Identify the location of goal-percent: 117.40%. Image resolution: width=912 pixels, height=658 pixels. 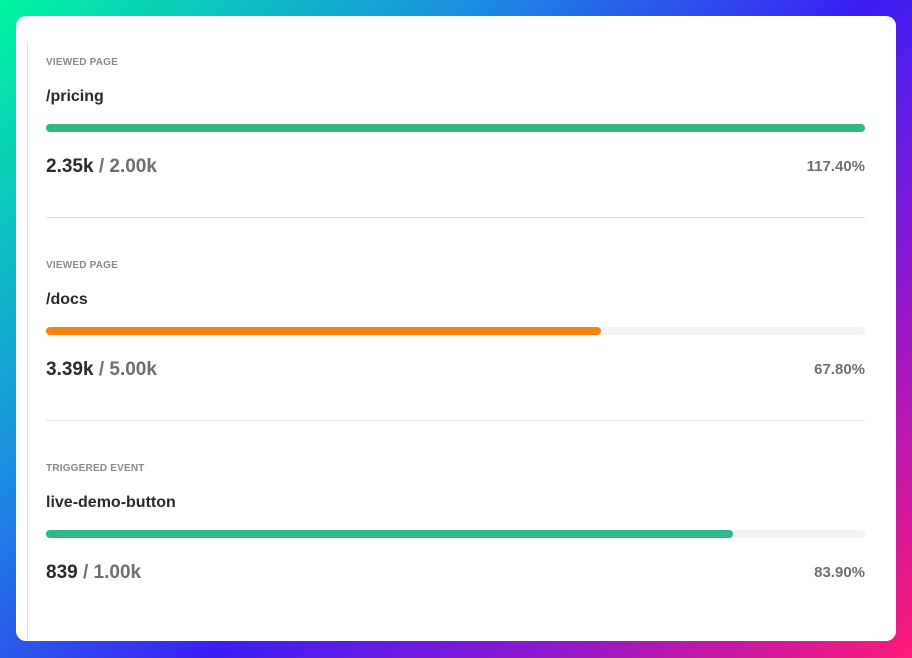
(835, 166).